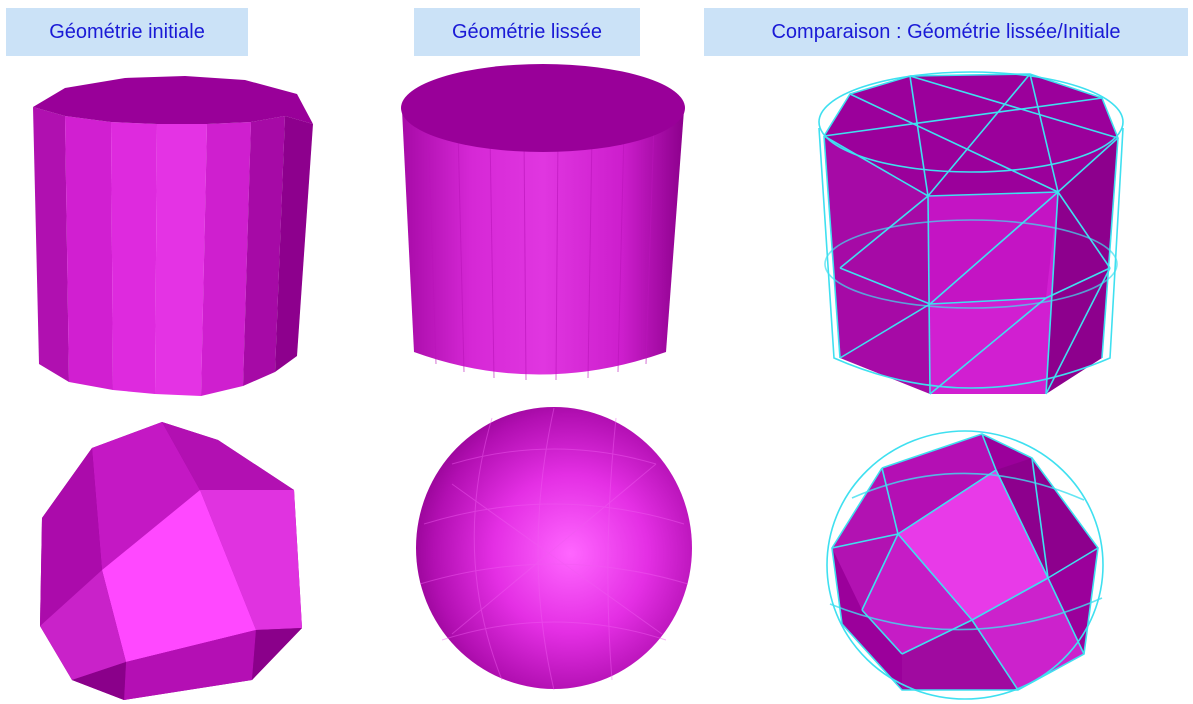 This screenshot has width=1193, height=704. What do you see at coordinates (527, 32) in the screenshot?
I see `label-smoothed-geometry: Géométrie lissée` at bounding box center [527, 32].